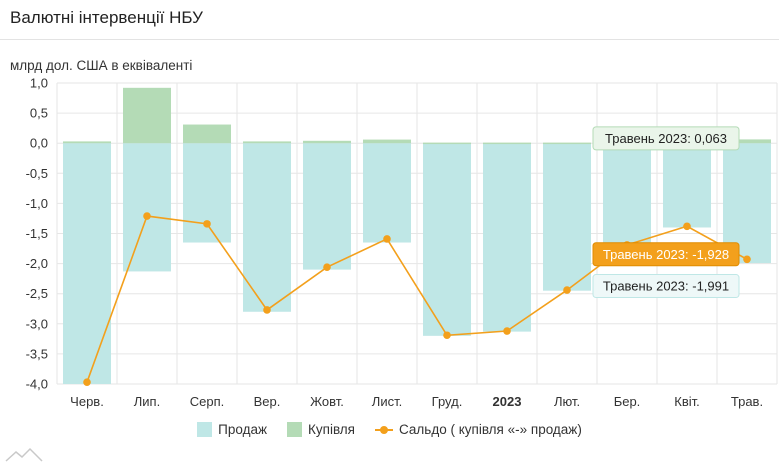 The width and height of the screenshot is (779, 466). Describe the element at coordinates (37, 293) in the screenshot. I see `y-tick-label: -2,5` at that location.